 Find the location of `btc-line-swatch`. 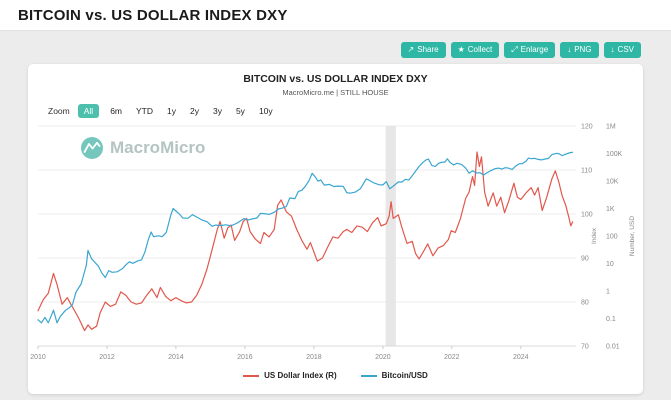

btc-line-swatch is located at coordinates (368, 375).